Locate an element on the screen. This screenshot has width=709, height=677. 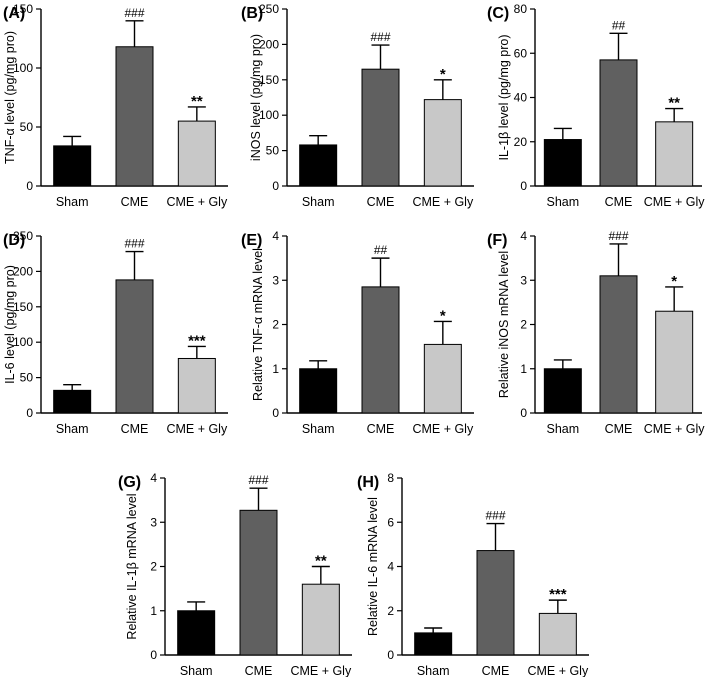
panel-label: (C) is located at coordinates (498, 13).